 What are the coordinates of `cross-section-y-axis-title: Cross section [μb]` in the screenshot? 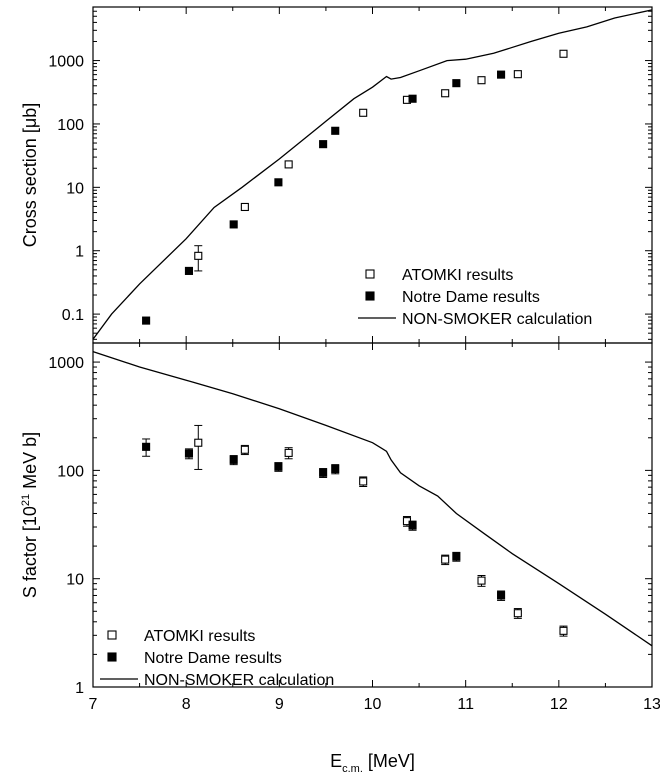 It's located at (30, 175).